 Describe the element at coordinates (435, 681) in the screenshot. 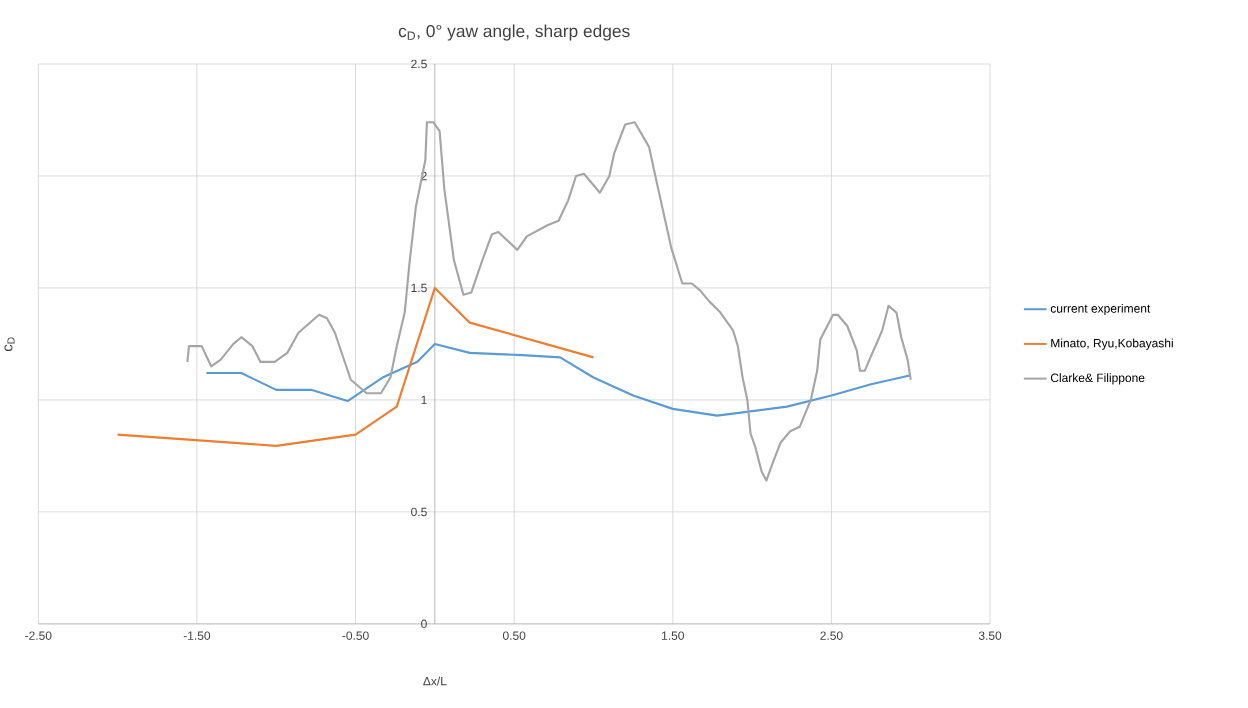

I see `x-axis-title: Δx/L` at that location.